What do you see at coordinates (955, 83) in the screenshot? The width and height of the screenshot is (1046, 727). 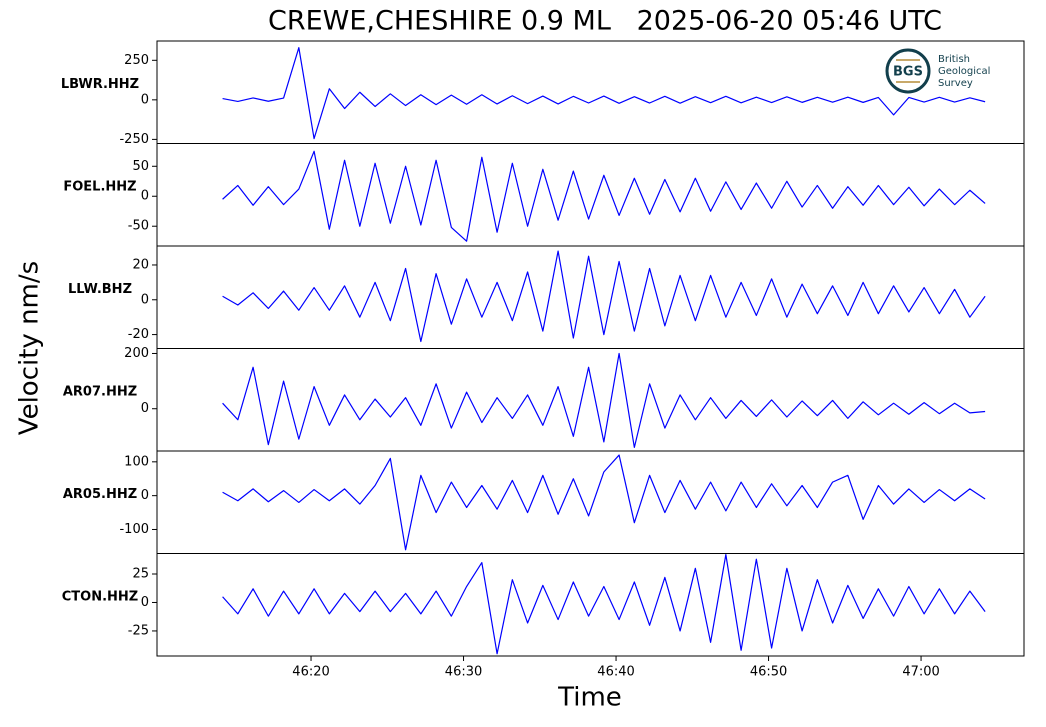 I see `logo-text: Survey` at bounding box center [955, 83].